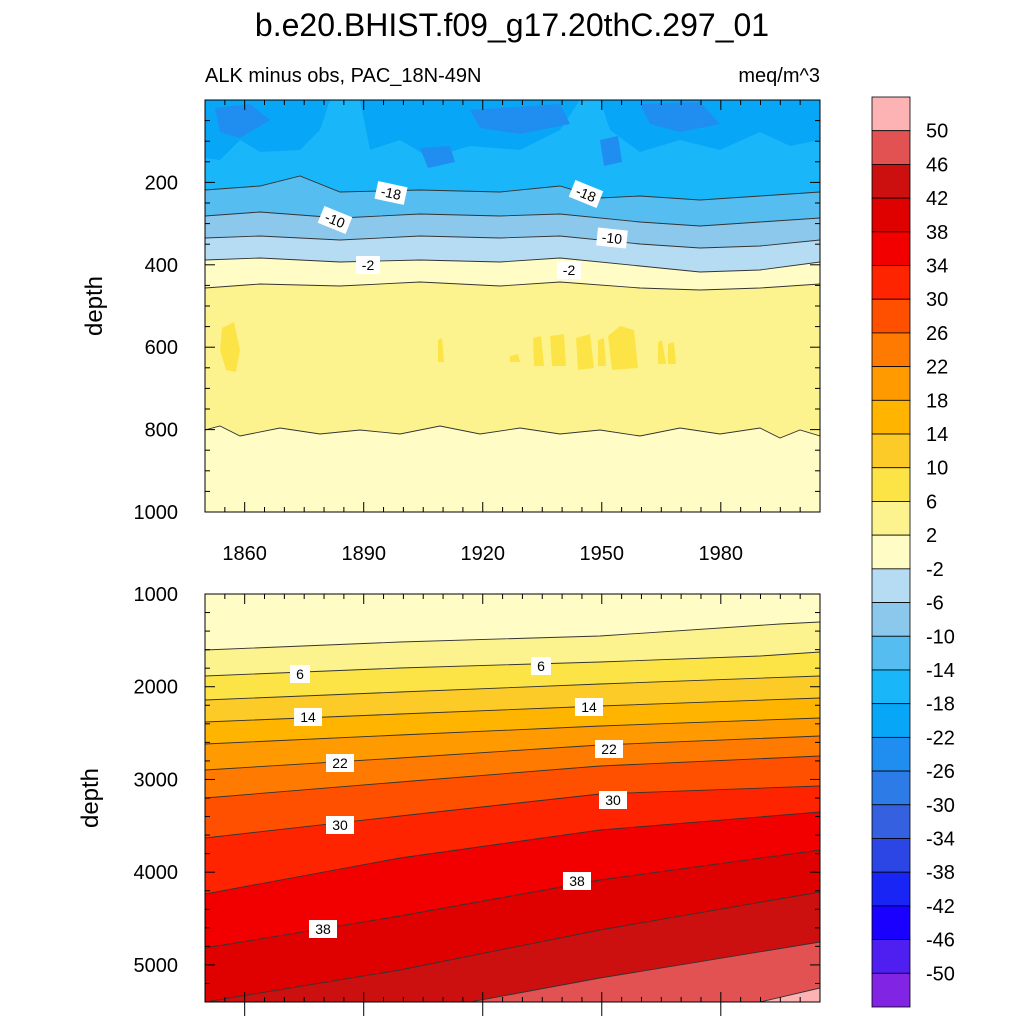 The height and width of the screenshot is (1024, 1024). Describe the element at coordinates (585, 352) in the screenshot. I see `patch-plus6-f` at that location.